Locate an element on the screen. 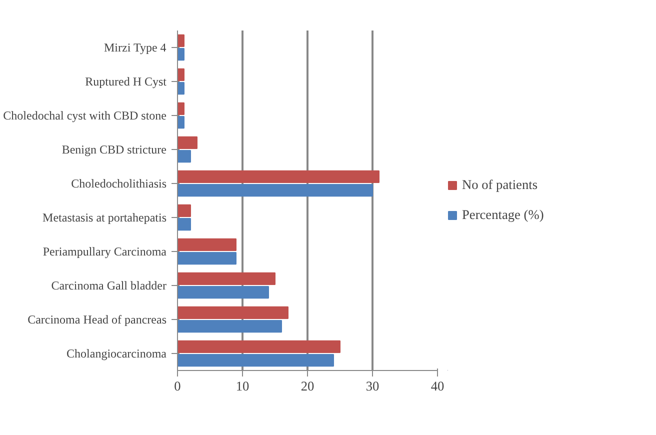 This screenshot has width=656, height=435. x-tick-label: 30 is located at coordinates (373, 386).